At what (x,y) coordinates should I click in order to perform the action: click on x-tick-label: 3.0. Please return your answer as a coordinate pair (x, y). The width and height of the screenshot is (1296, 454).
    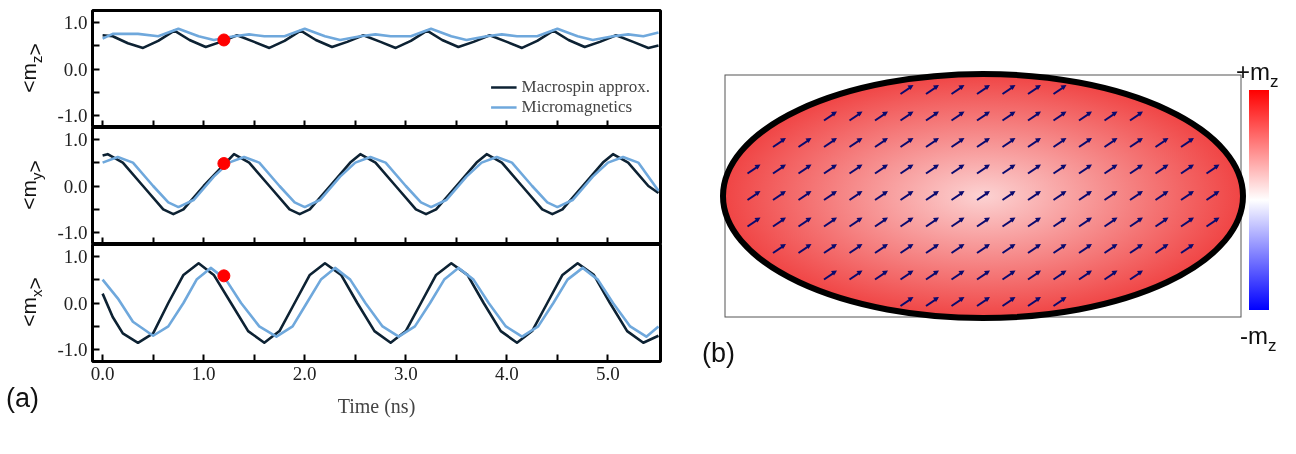
    Looking at the image, I should click on (405, 373).